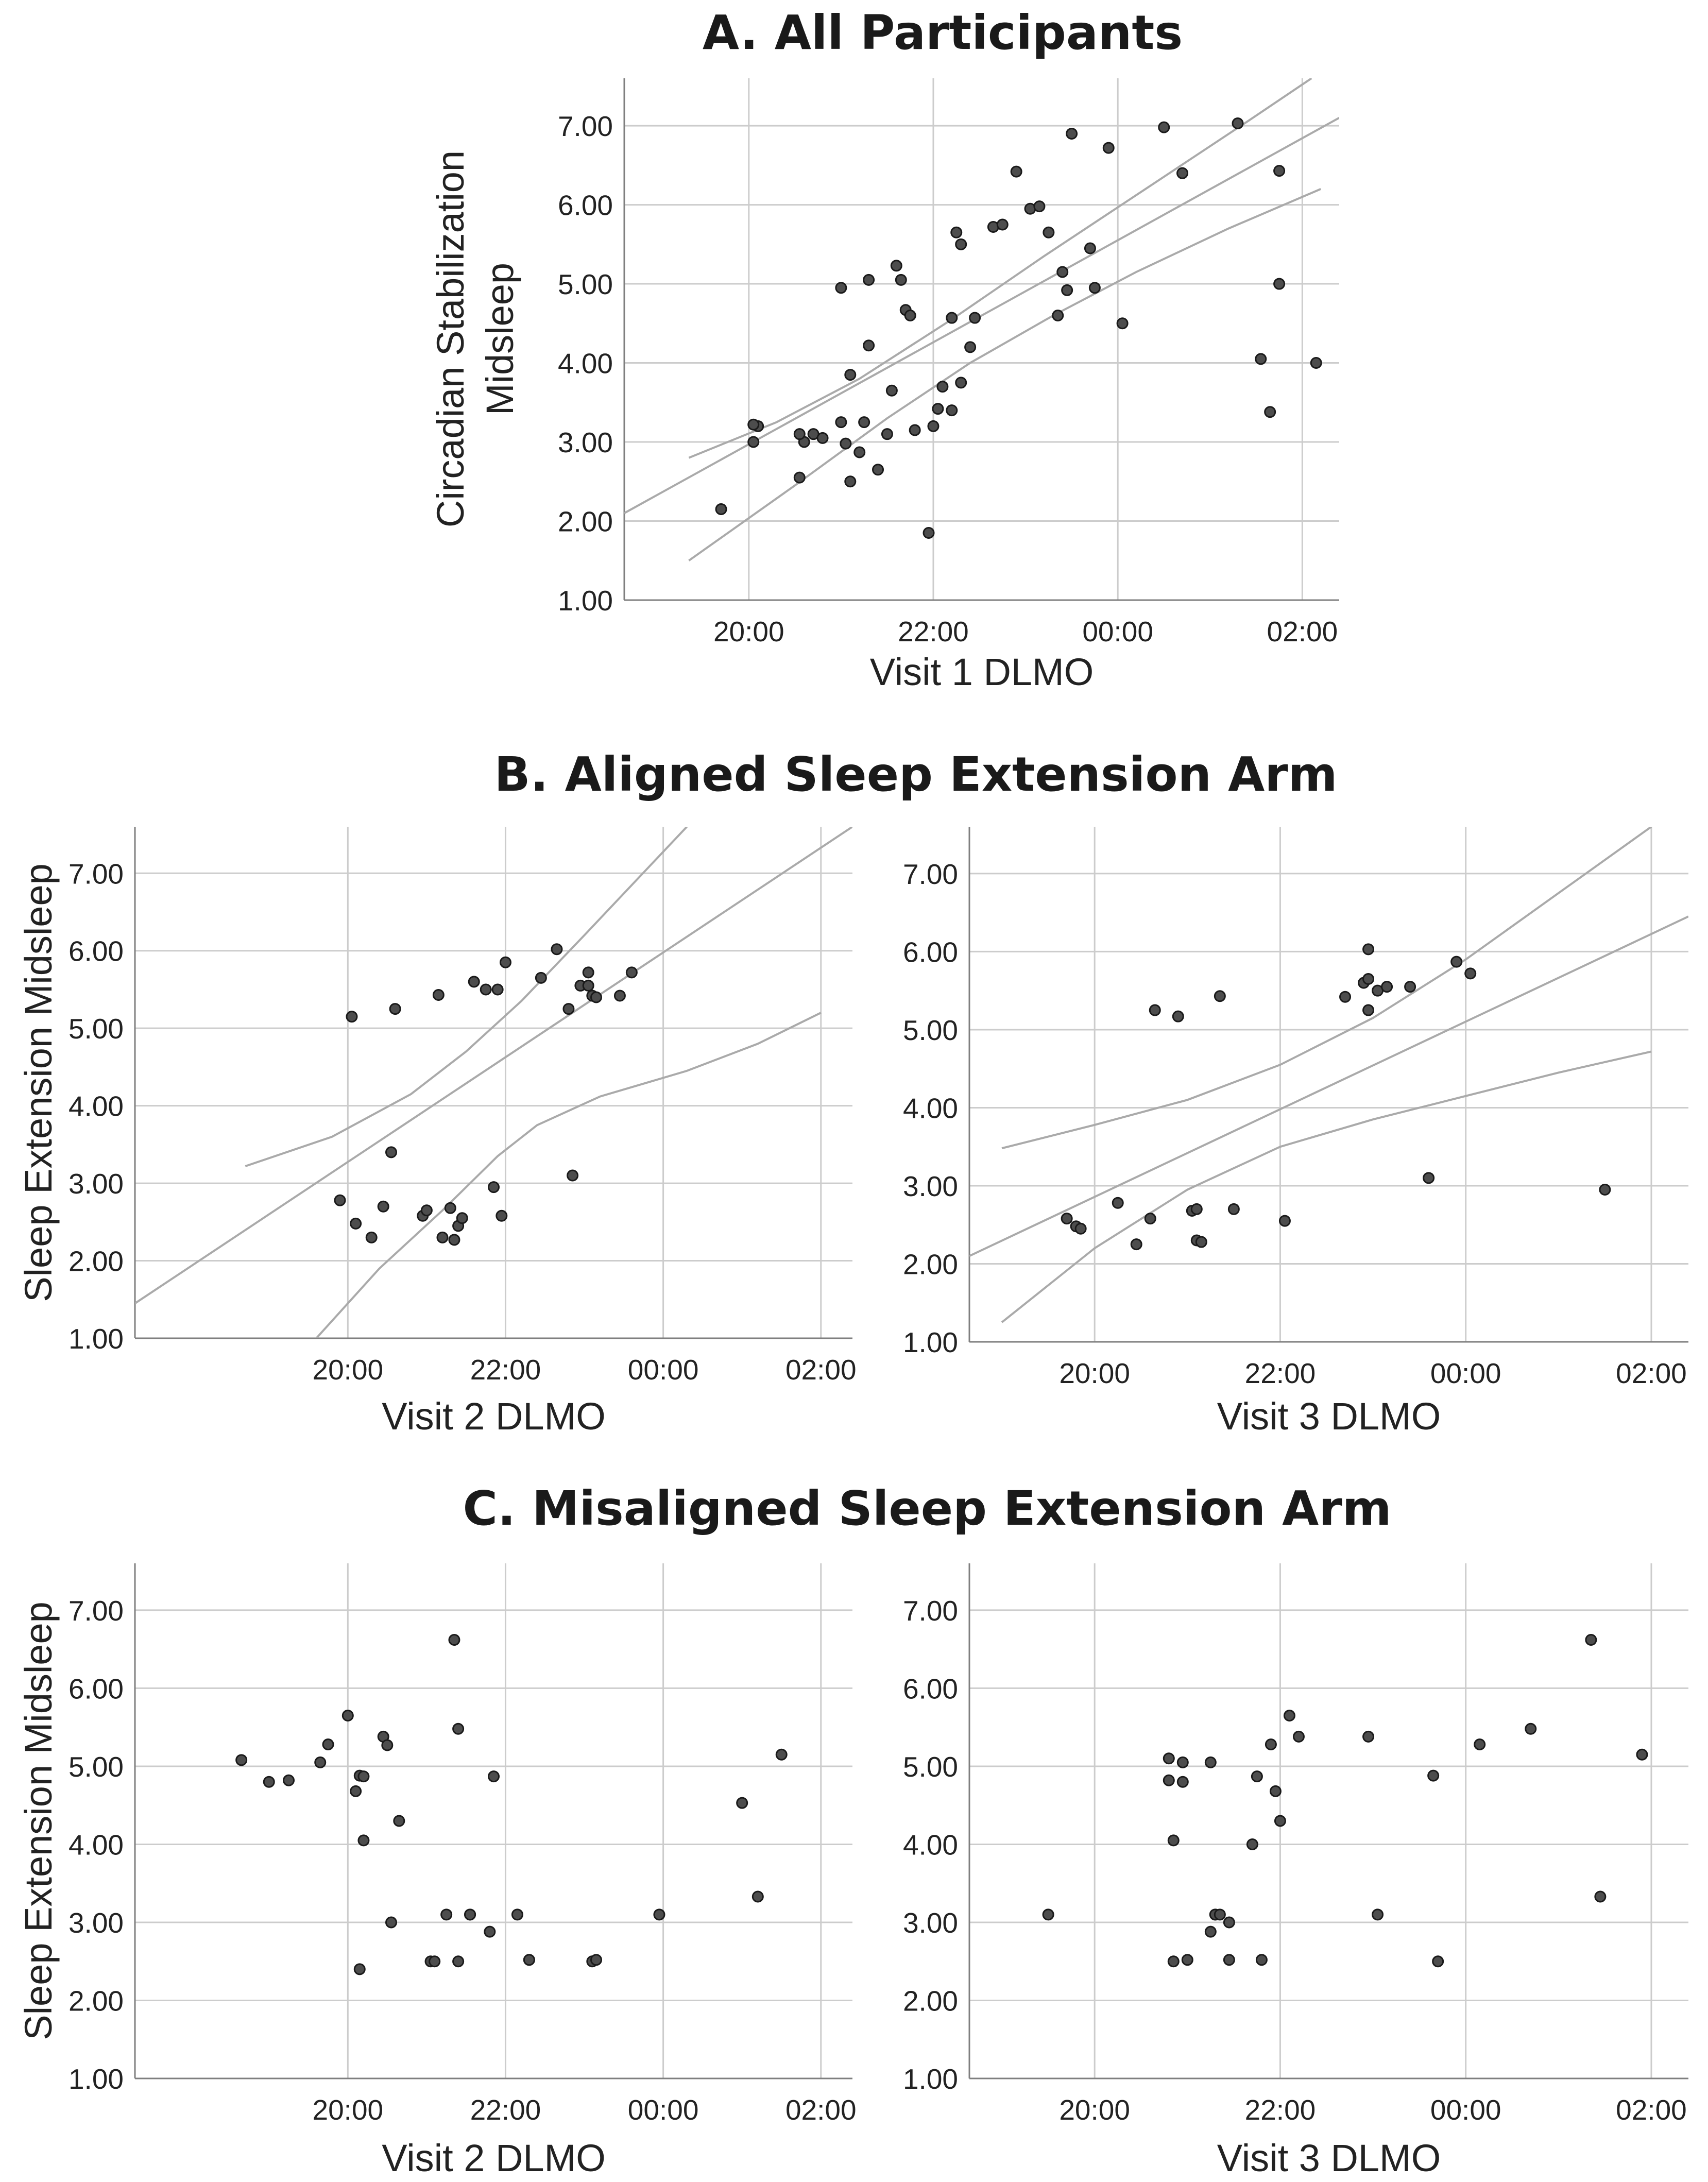 The width and height of the screenshot is (1708, 2182). I want to click on y-axis-label: Midsleep, so click(500, 339).